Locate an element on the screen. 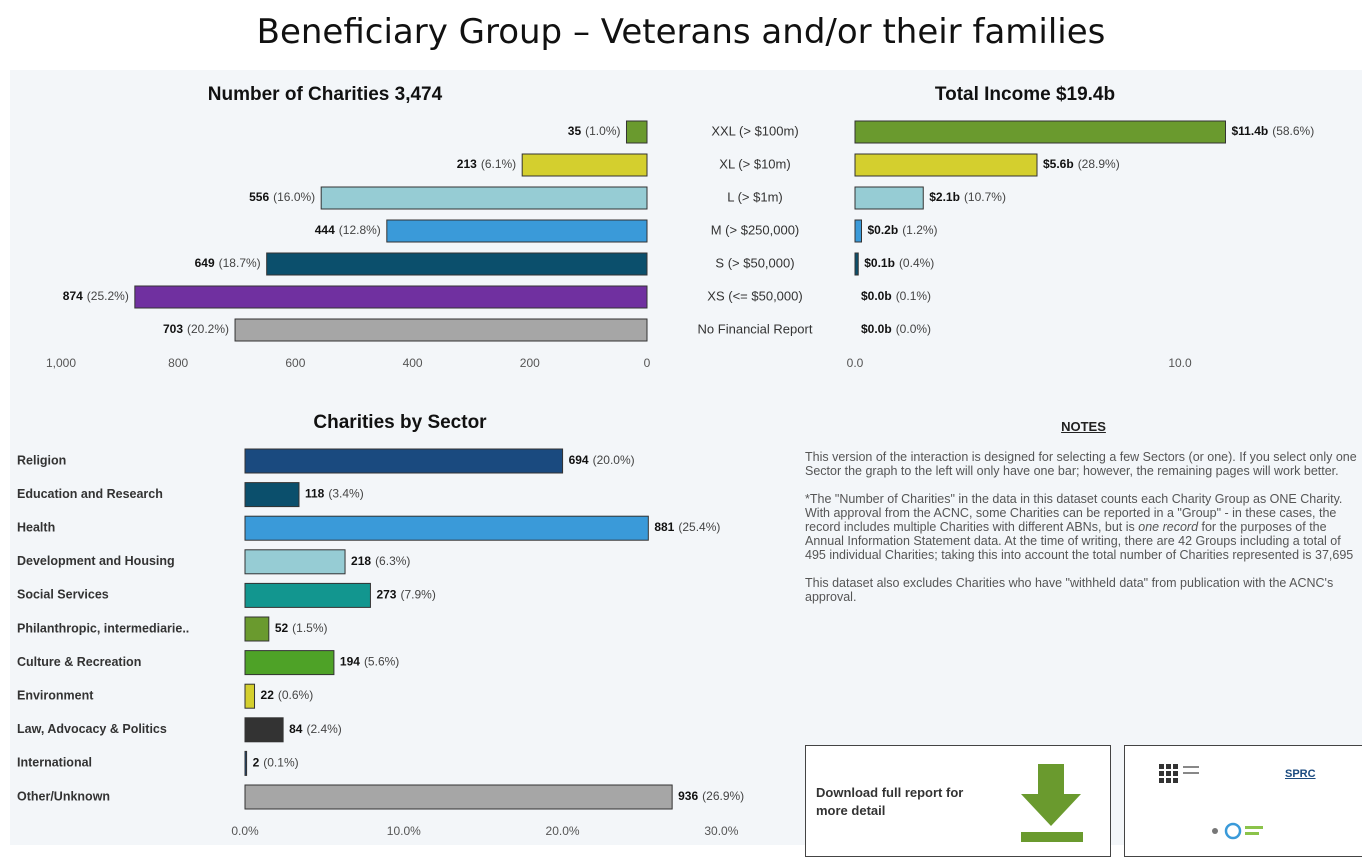 Image resolution: width=1362 pixels, height=857 pixels. value-label-main: 444 is located at coordinates (325, 230).